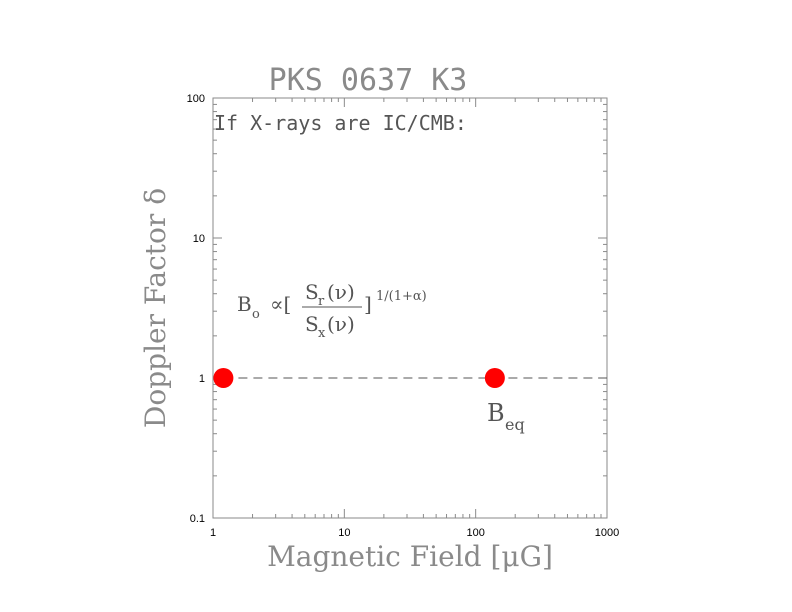 This screenshot has width=792, height=612. Describe the element at coordinates (515, 424) in the screenshot. I see `beq-label-sub: eq` at that location.